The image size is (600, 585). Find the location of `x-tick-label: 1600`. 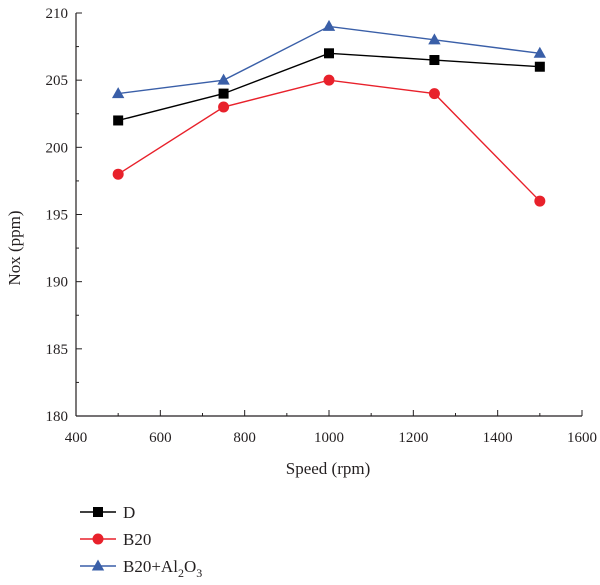

x-tick-label: 1600 is located at coordinates (582, 438).